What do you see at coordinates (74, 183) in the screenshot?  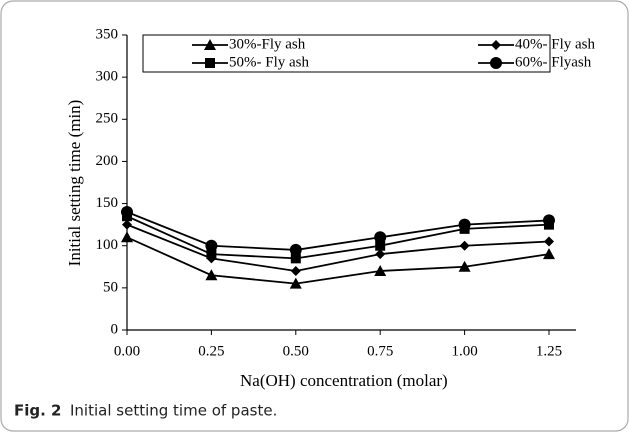 I see `y-axis-title: Initial setting time (min)` at bounding box center [74, 183].